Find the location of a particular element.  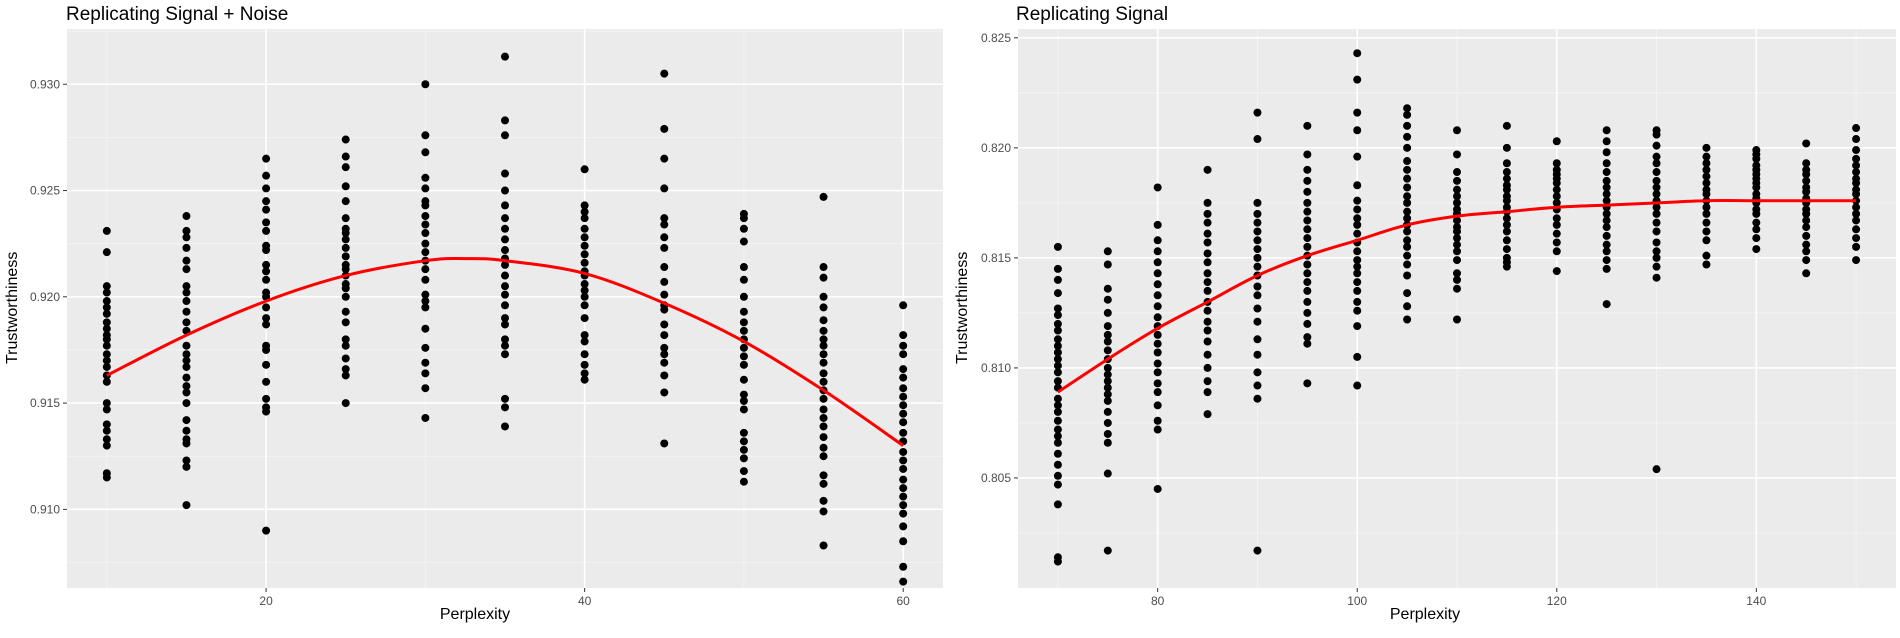

left-chart-title: Replicating Signal + Noise is located at coordinates (177, 14).